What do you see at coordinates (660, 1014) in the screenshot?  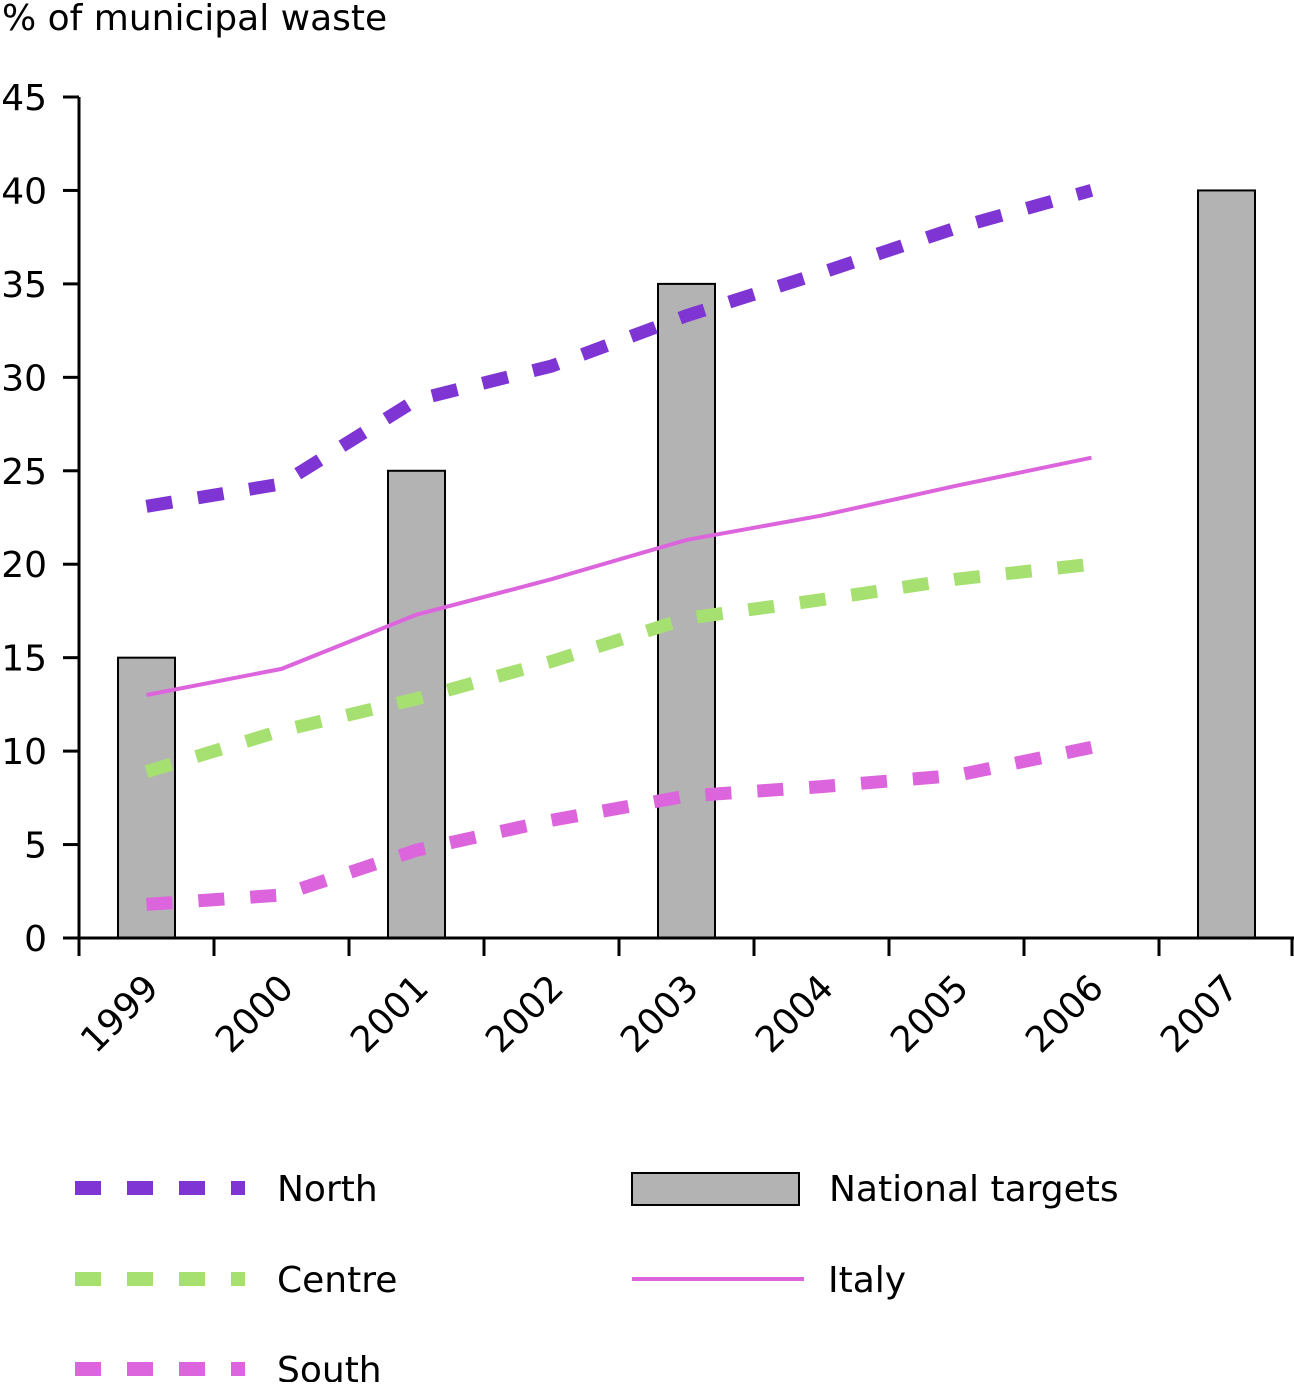 I see `x-tick-label-2003: 2003` at bounding box center [660, 1014].